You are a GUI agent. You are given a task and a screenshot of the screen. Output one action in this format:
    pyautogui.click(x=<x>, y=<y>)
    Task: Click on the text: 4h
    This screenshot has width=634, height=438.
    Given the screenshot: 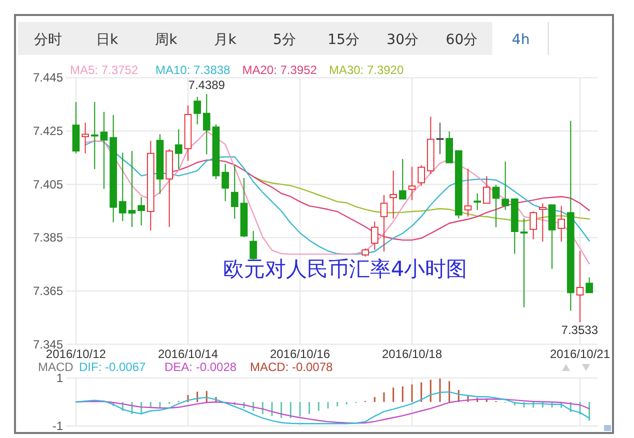 What is the action you would take?
    pyautogui.click(x=521, y=40)
    